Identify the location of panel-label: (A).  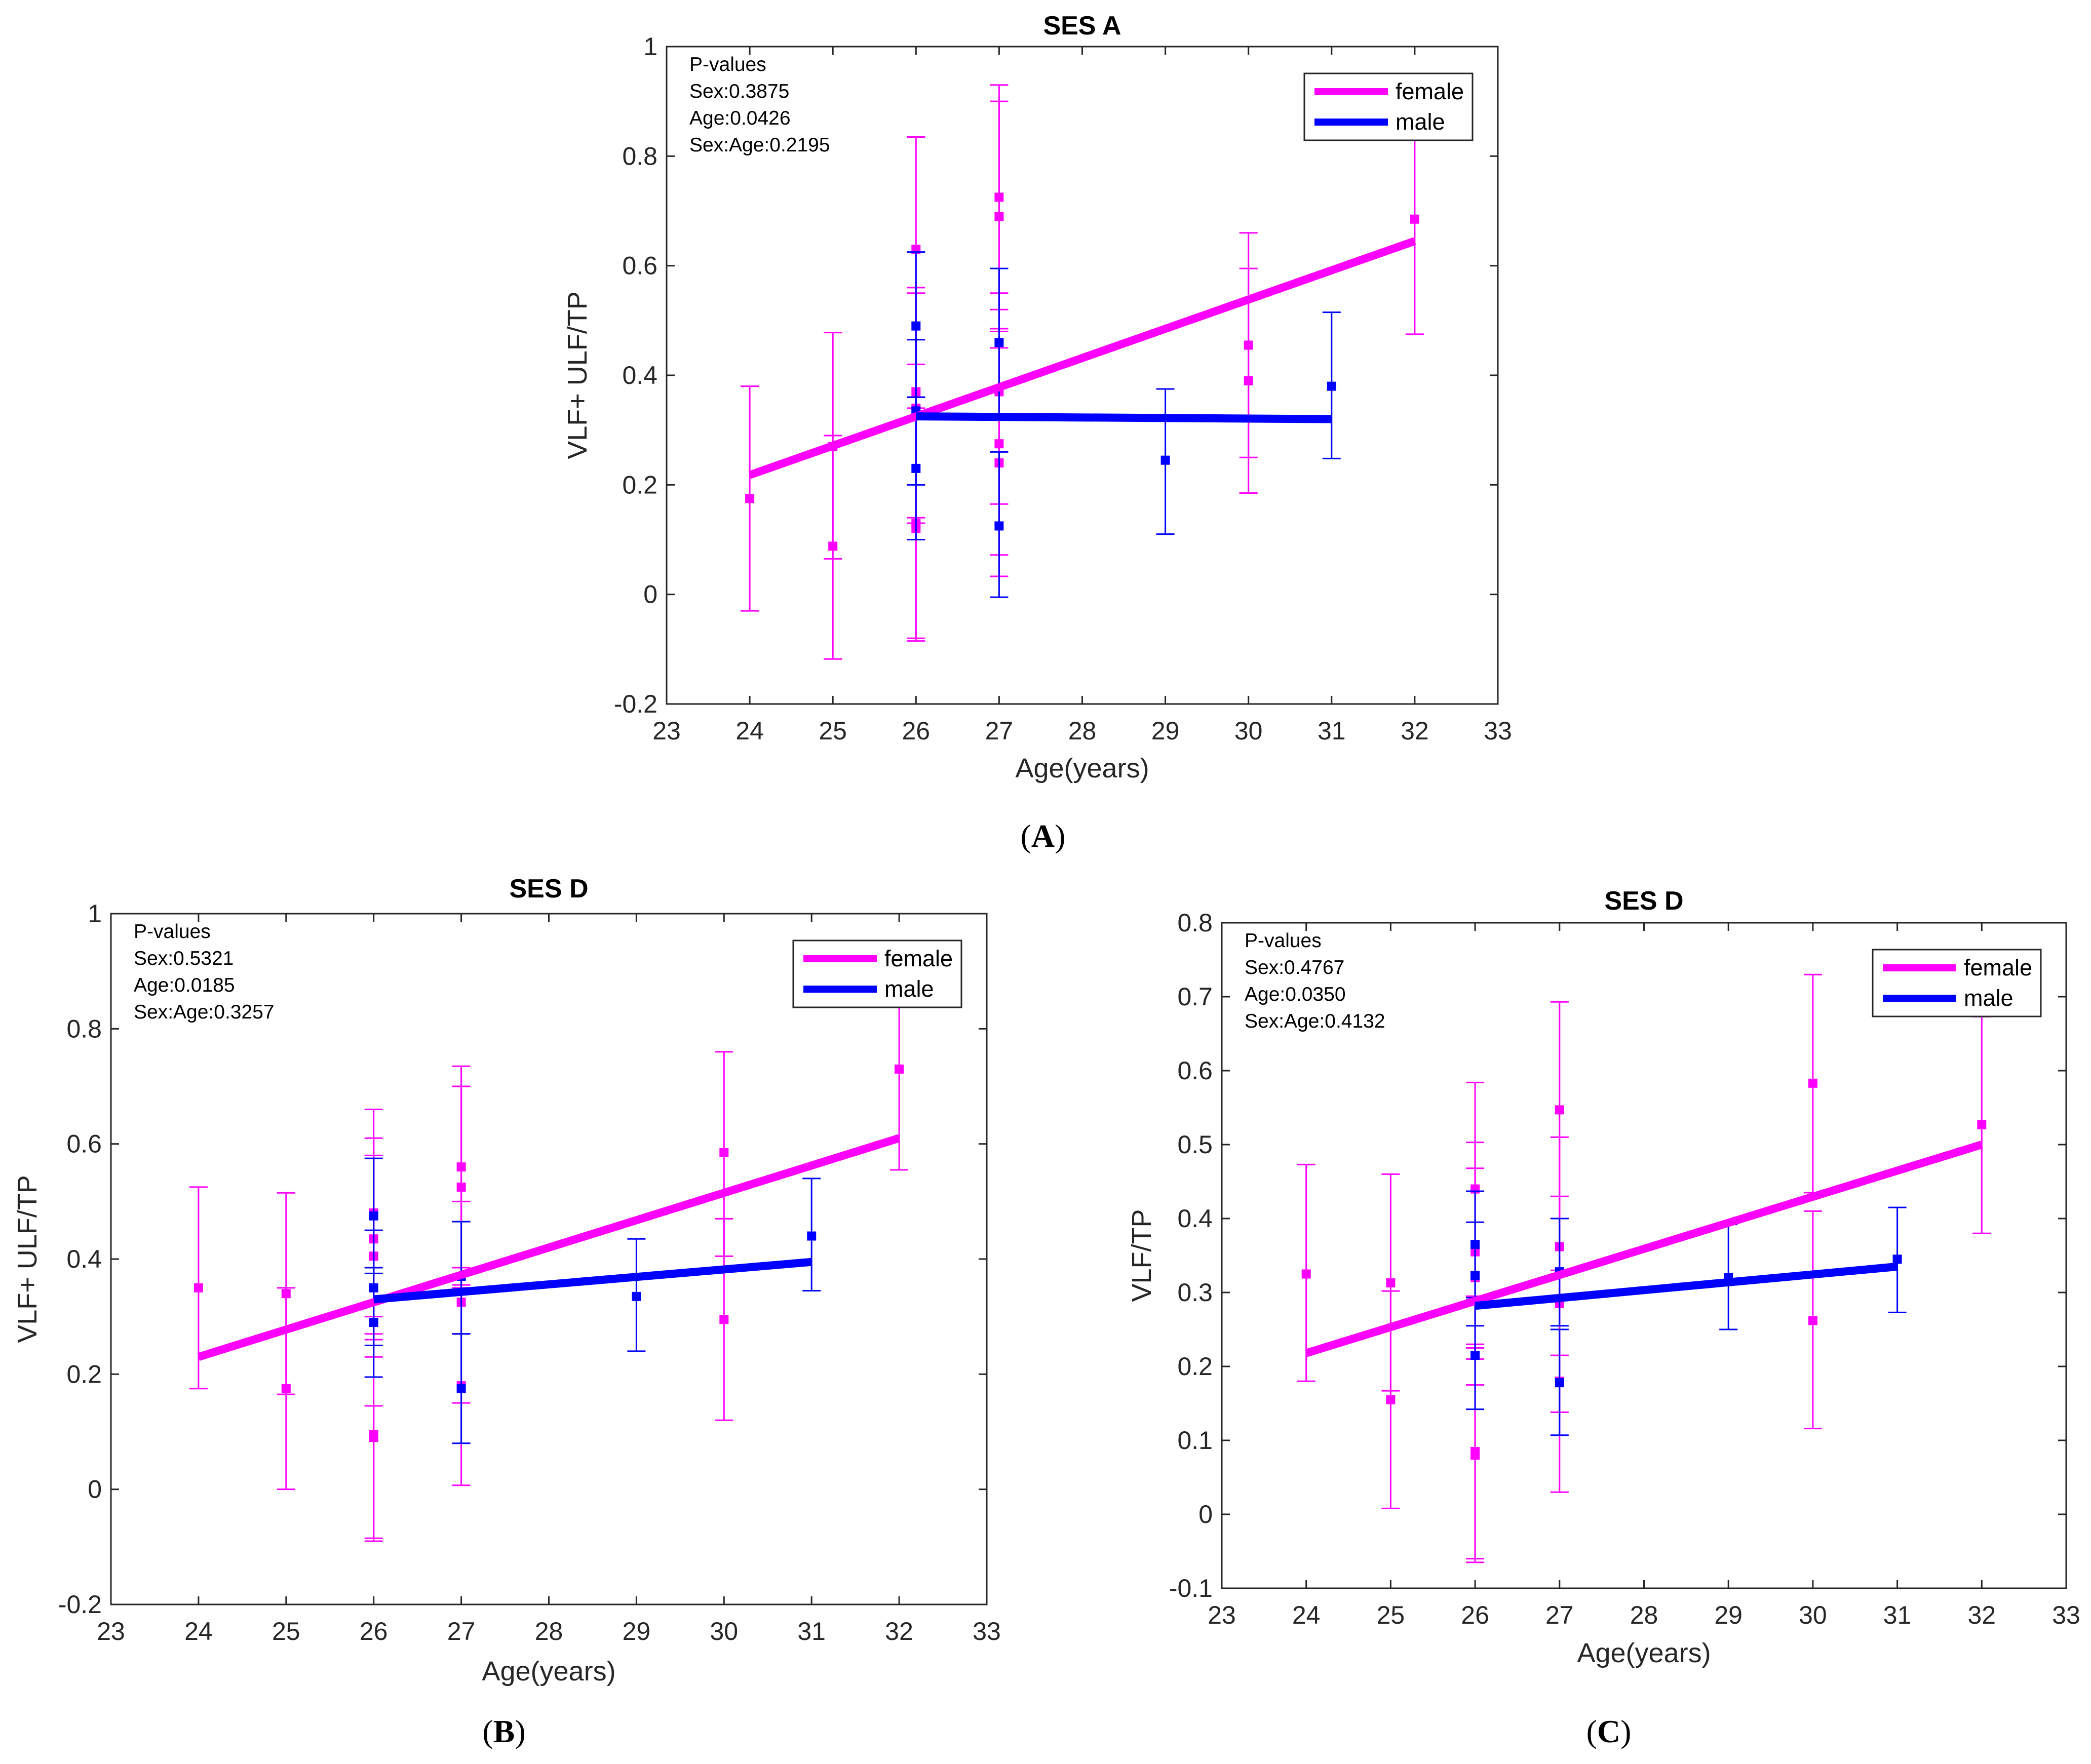
(1043, 836).